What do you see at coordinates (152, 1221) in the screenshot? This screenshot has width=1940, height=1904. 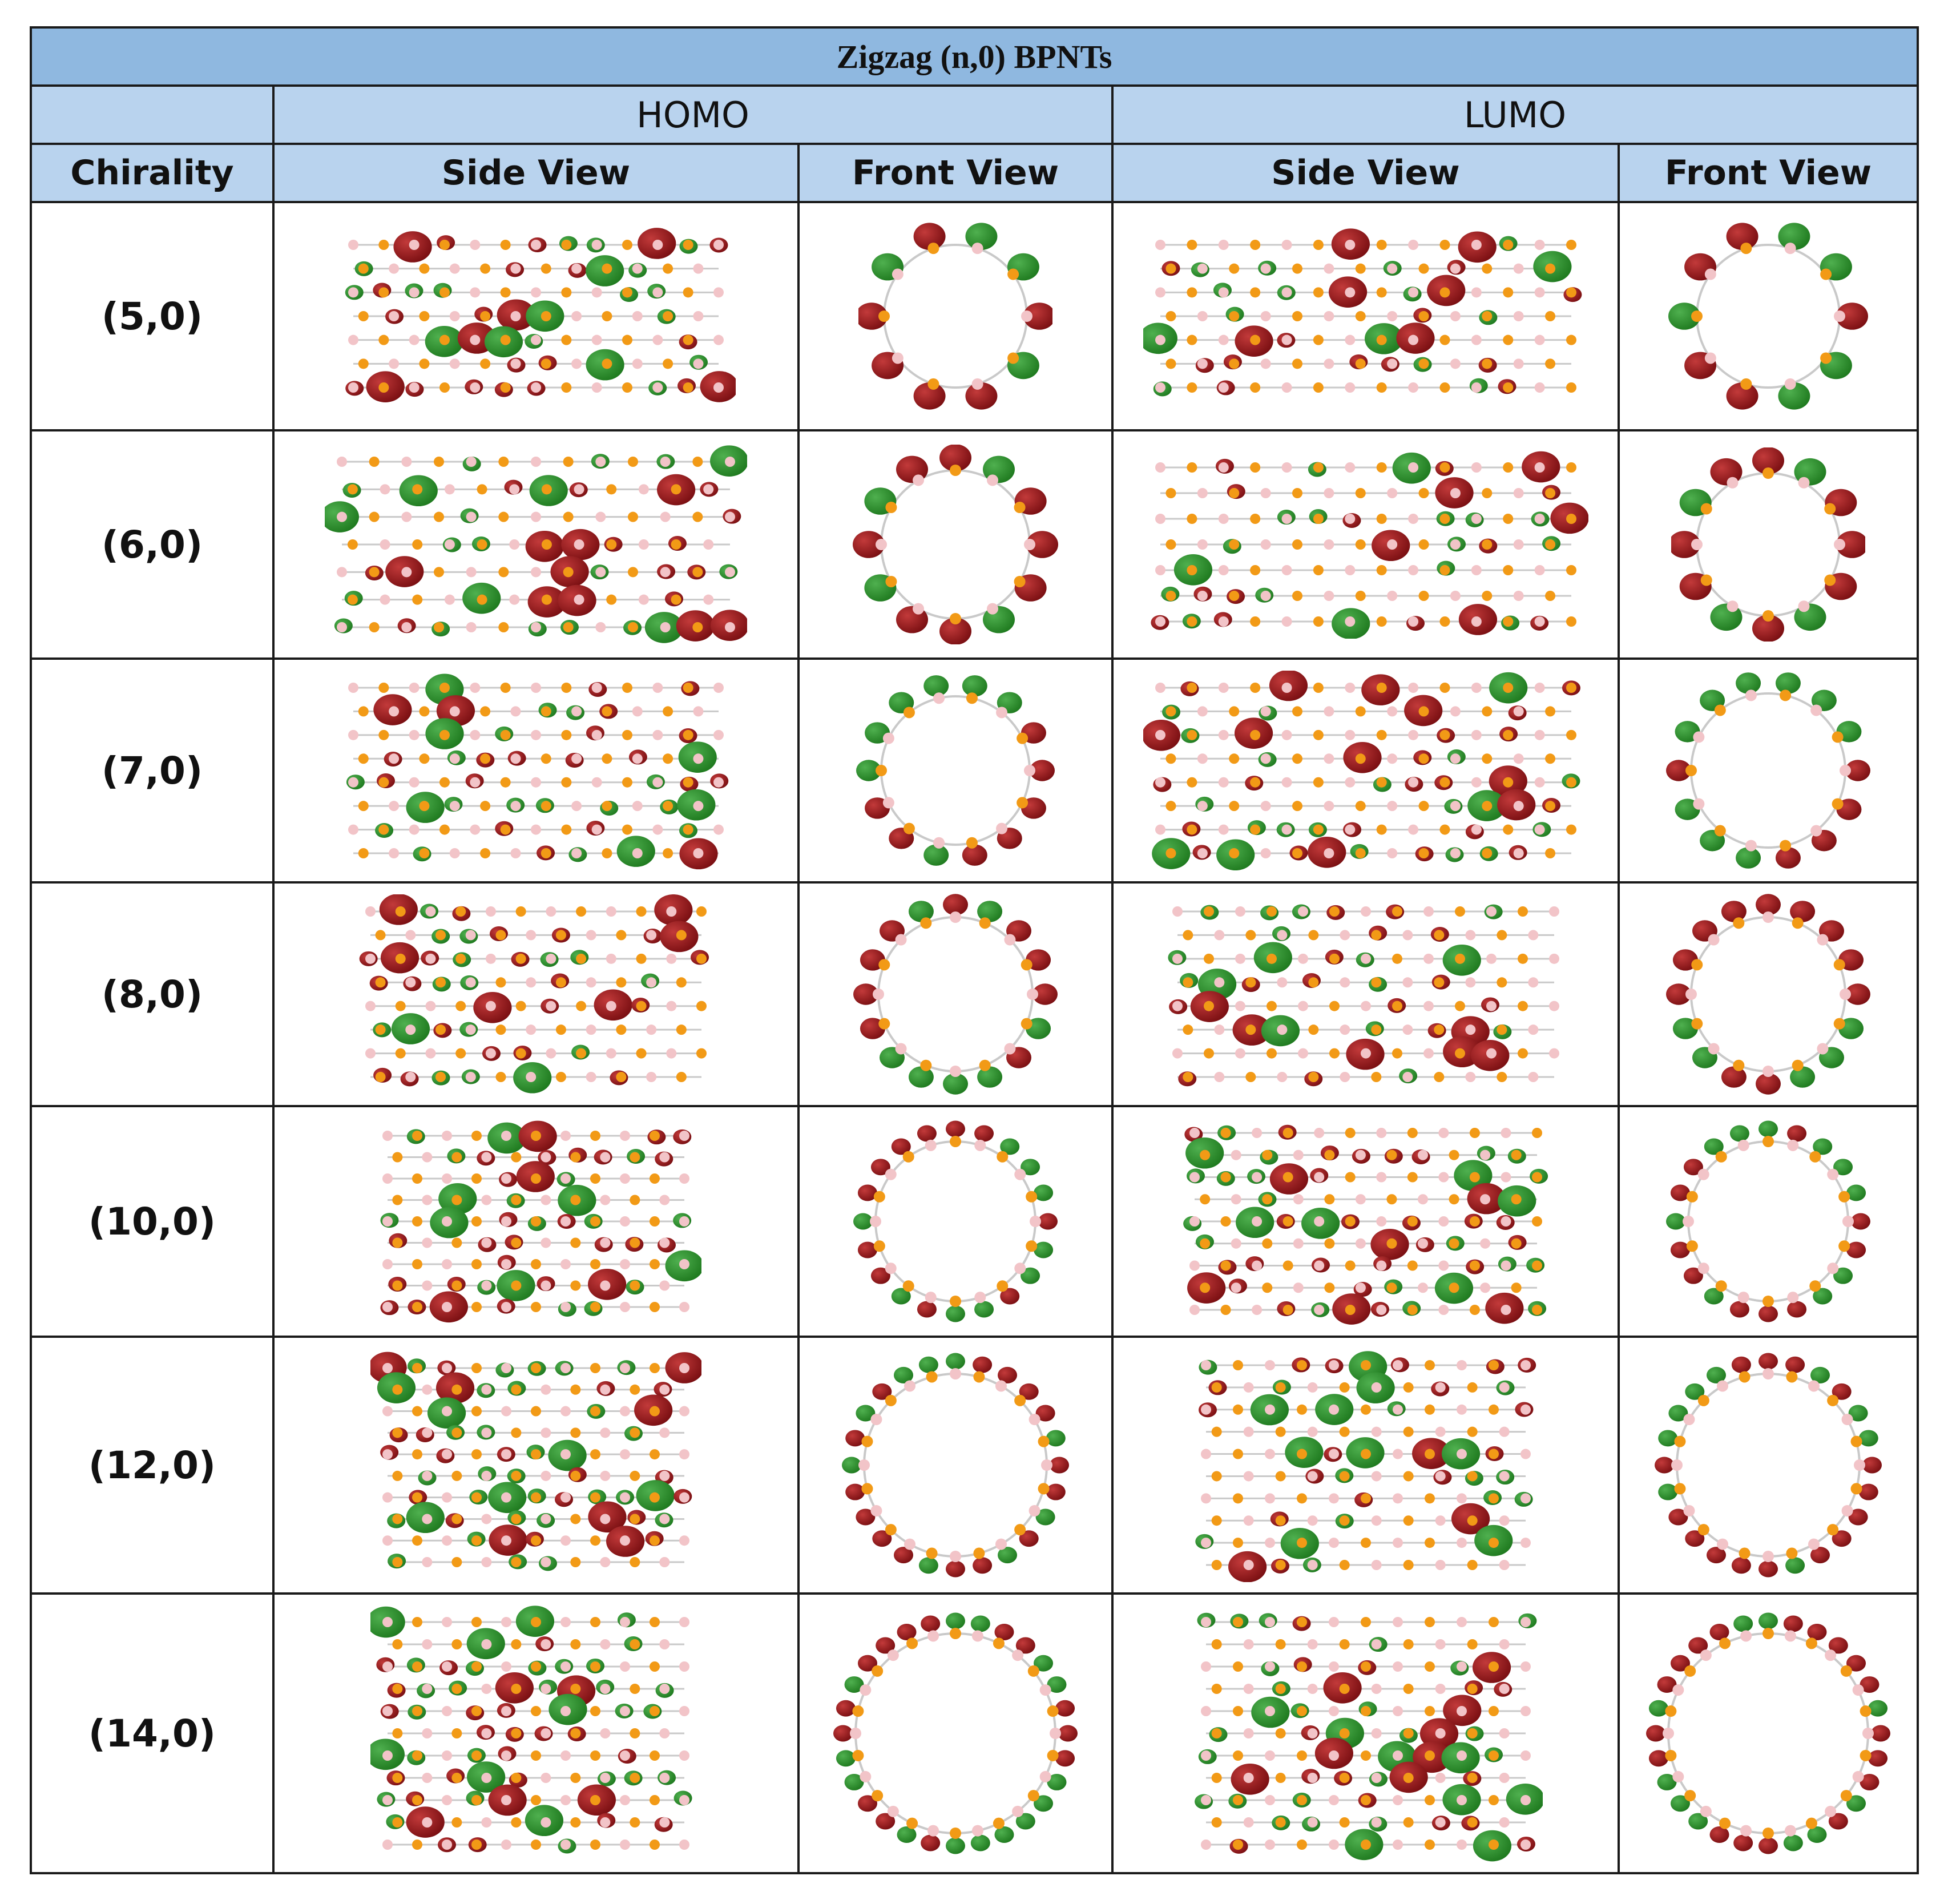 I see `chirality-label: (10,0)` at bounding box center [152, 1221].